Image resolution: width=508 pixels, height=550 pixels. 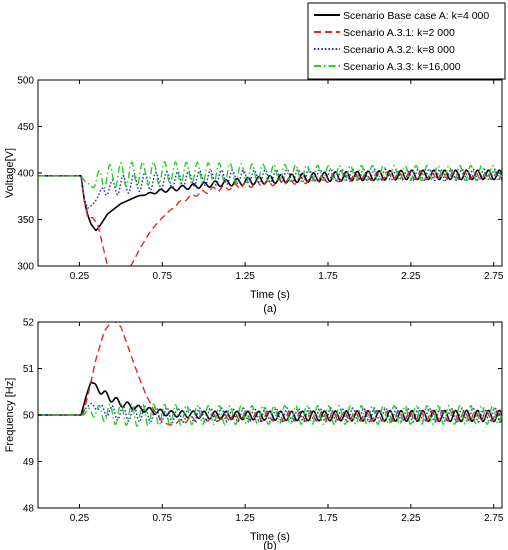 What do you see at coordinates (245, 518) in the screenshot?
I see `frequency-xtick-label: 1.25` at bounding box center [245, 518].